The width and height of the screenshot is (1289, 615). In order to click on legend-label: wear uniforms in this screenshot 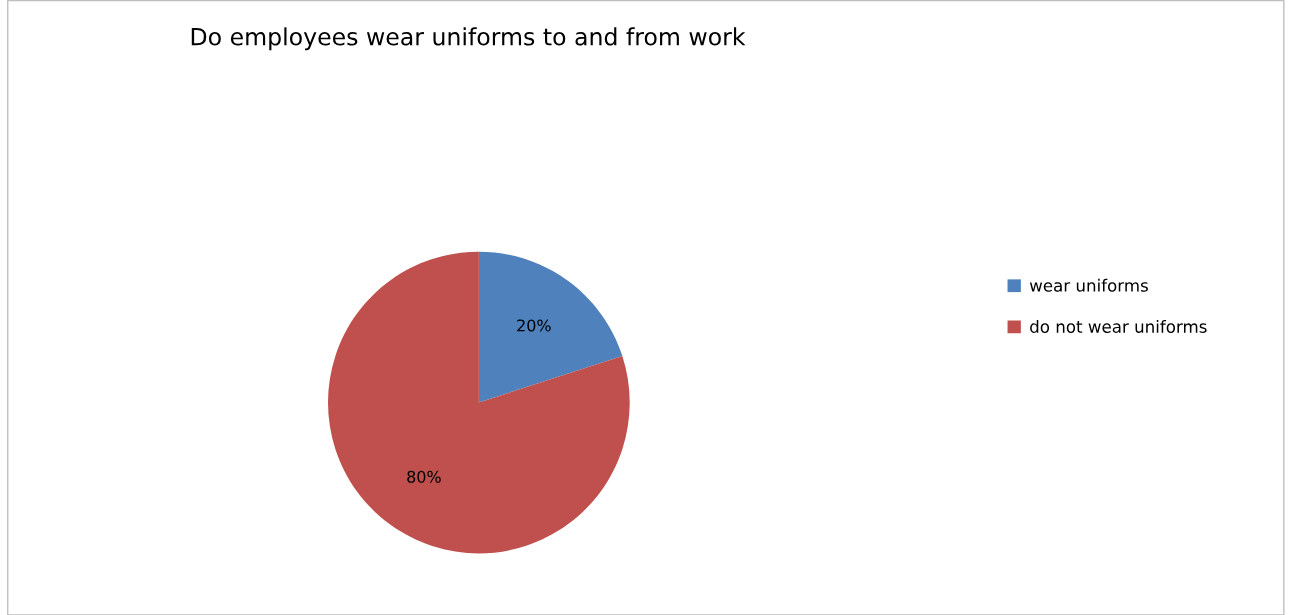, I will do `click(1088, 285)`.